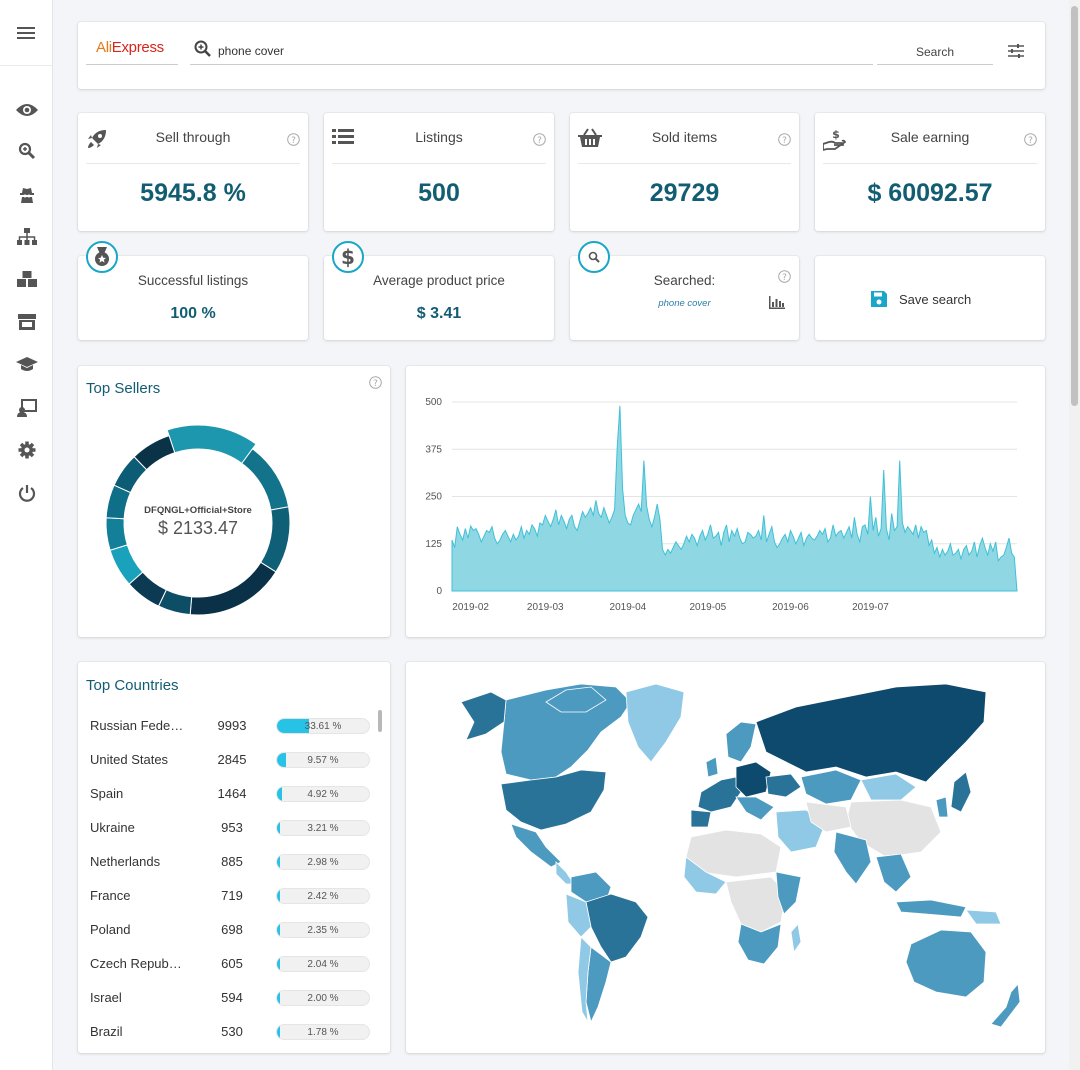 The height and width of the screenshot is (1070, 1080). Describe the element at coordinates (137, 47) in the screenshot. I see `logo-express-text: Express` at that location.